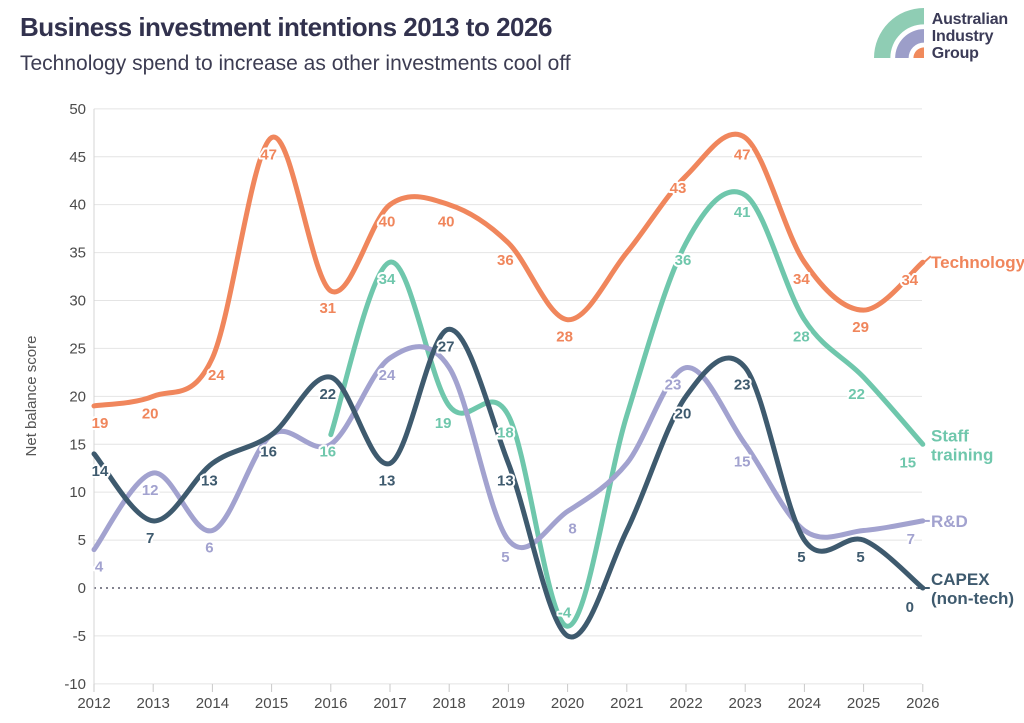 Image resolution: width=1024 pixels, height=723 pixels. I want to click on y-tick-label: 10, so click(77, 492).